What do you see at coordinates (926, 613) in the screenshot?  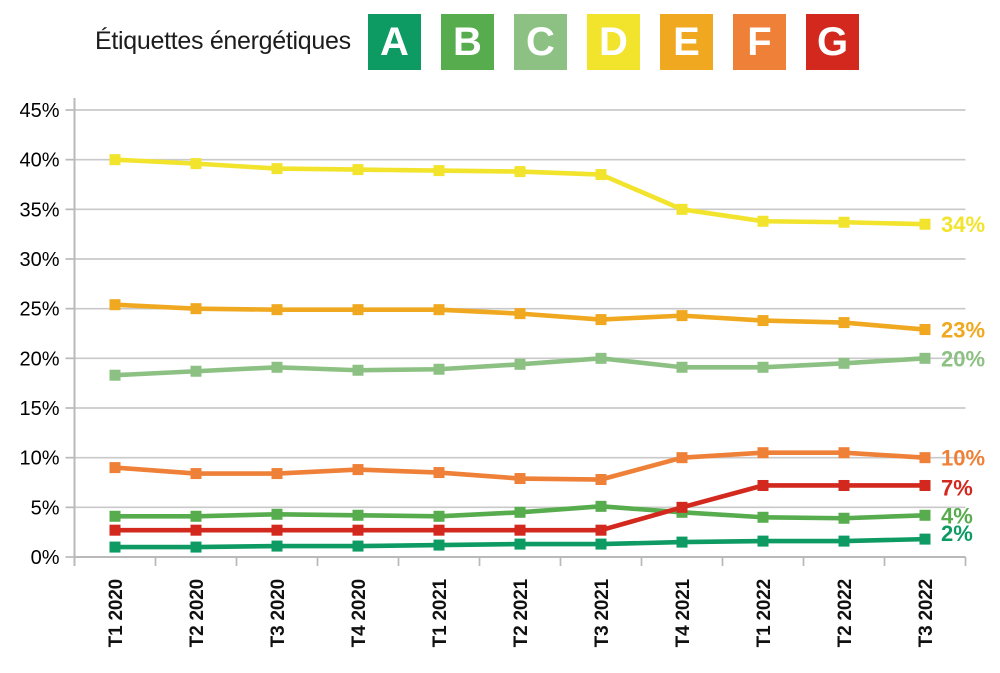 I see `x-tick-label: T3 2022` at bounding box center [926, 613].